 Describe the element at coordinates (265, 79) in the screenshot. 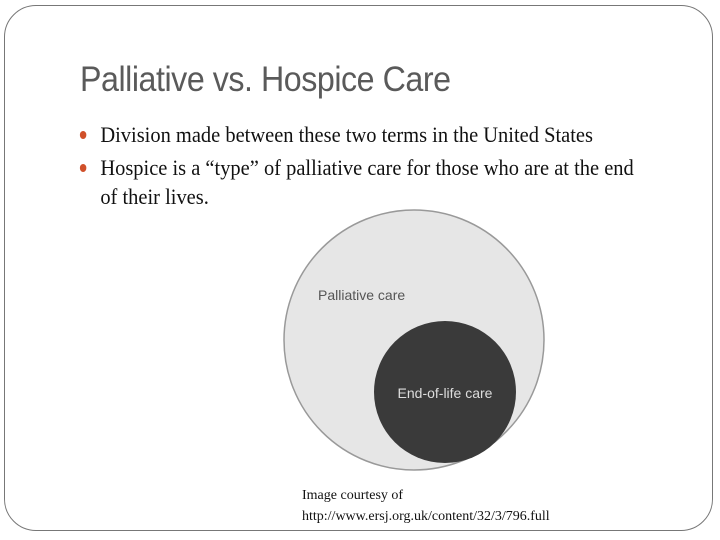

I see `slide-title: Palliative vs. Hospice Care` at that location.